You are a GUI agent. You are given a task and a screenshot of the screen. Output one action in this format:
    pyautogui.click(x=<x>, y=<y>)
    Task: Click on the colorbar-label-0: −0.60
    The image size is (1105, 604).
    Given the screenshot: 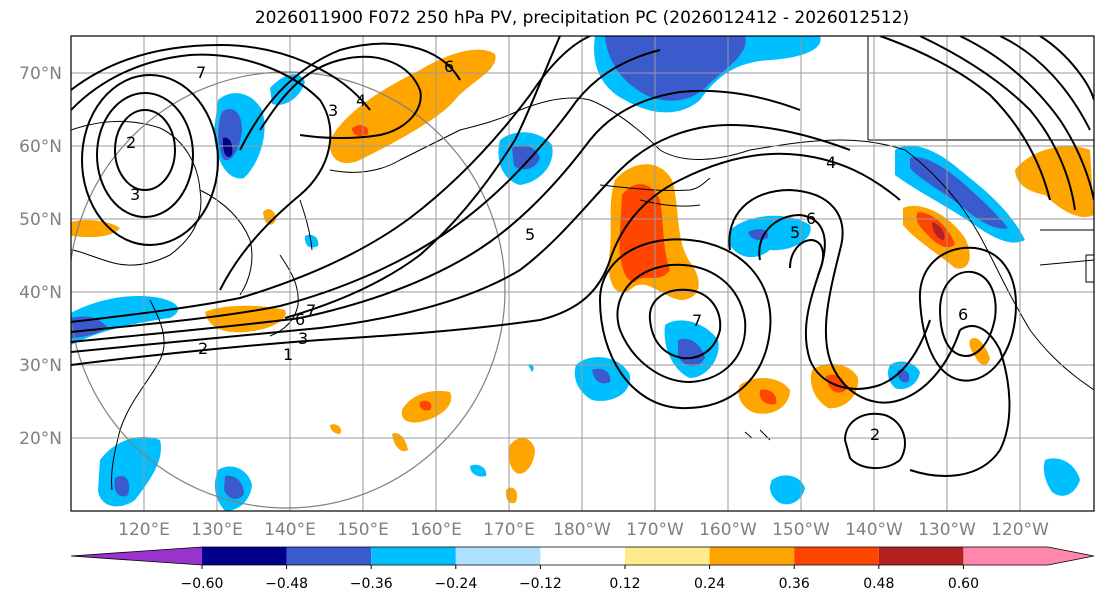 What is the action you would take?
    pyautogui.click(x=202, y=584)
    